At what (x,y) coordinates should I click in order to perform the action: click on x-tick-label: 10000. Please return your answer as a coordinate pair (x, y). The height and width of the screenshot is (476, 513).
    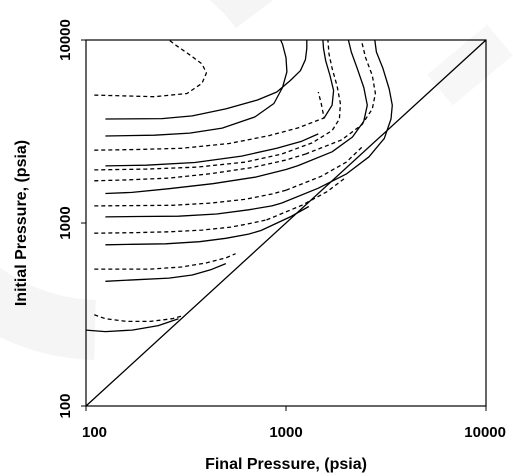
    Looking at the image, I should click on (485, 432).